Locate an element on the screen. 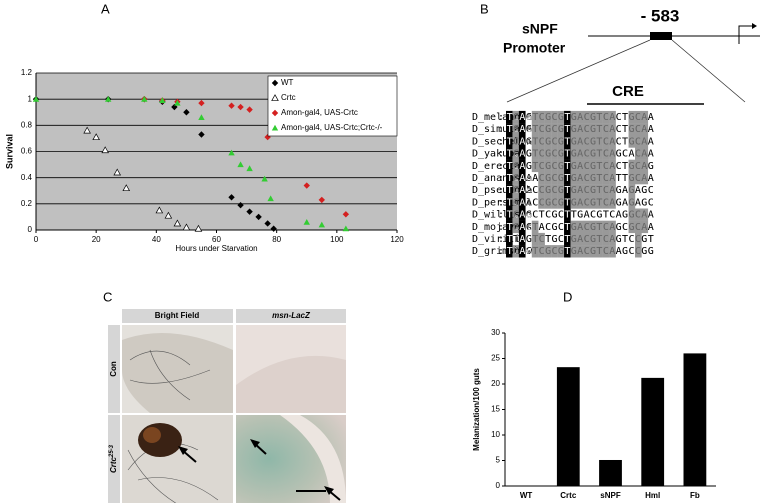 The height and width of the screenshot is (503, 760). sequence: TCAAACGCGTGACGTCATTGCAA is located at coordinates (580, 178).